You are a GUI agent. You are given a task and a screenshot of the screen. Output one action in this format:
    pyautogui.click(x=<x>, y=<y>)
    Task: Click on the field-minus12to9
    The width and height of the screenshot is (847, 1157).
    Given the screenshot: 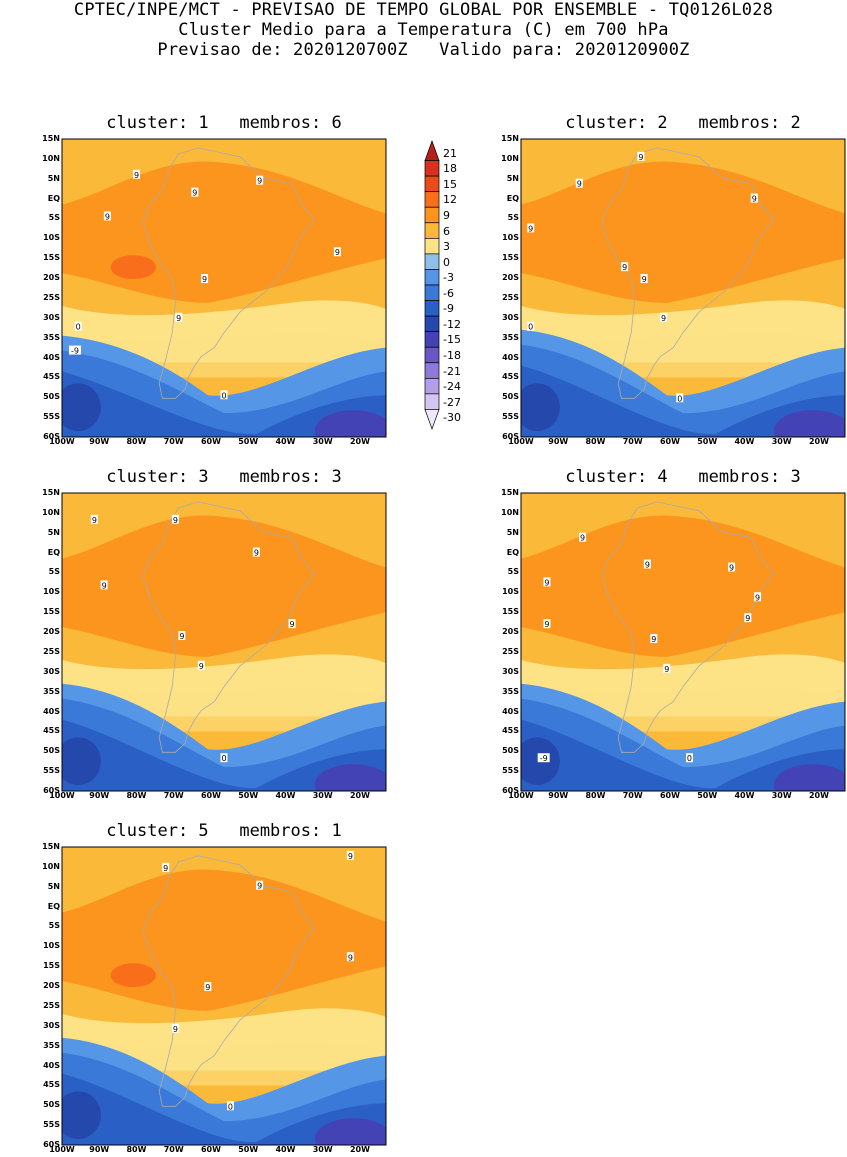 What is the action you would take?
    pyautogui.click(x=81, y=1115)
    